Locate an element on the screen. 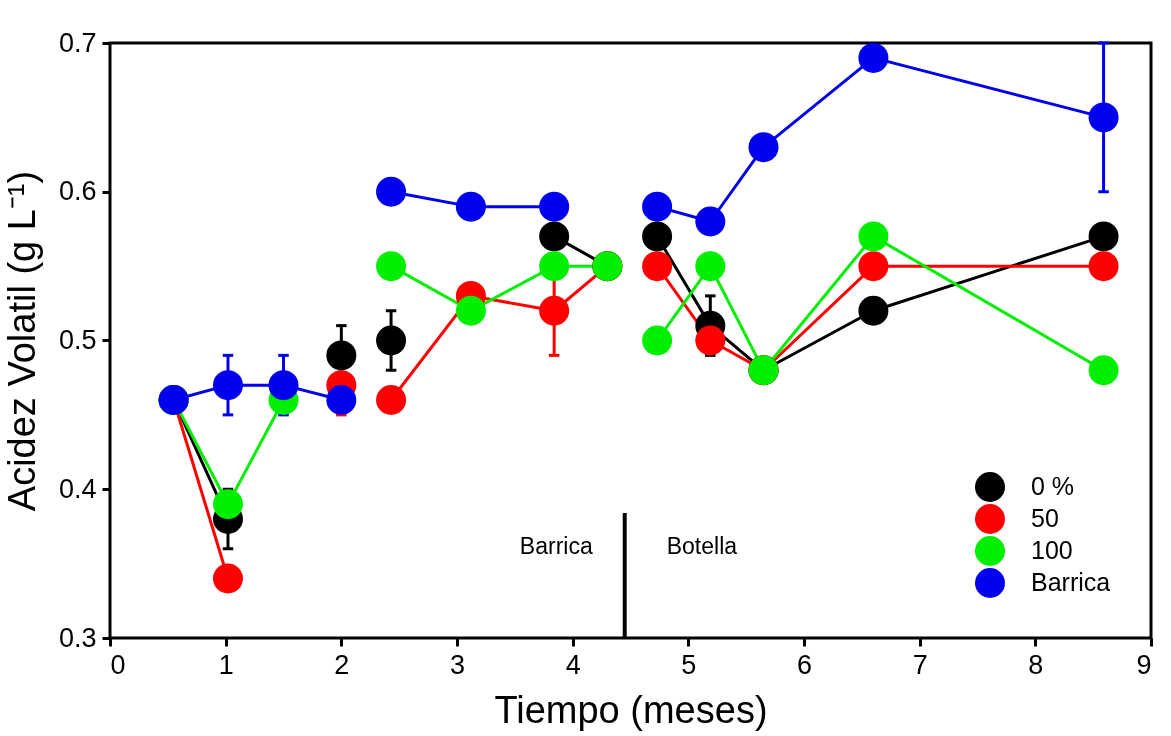 The width and height of the screenshot is (1171, 736). x-tick-label: 9 is located at coordinates (1144, 664).